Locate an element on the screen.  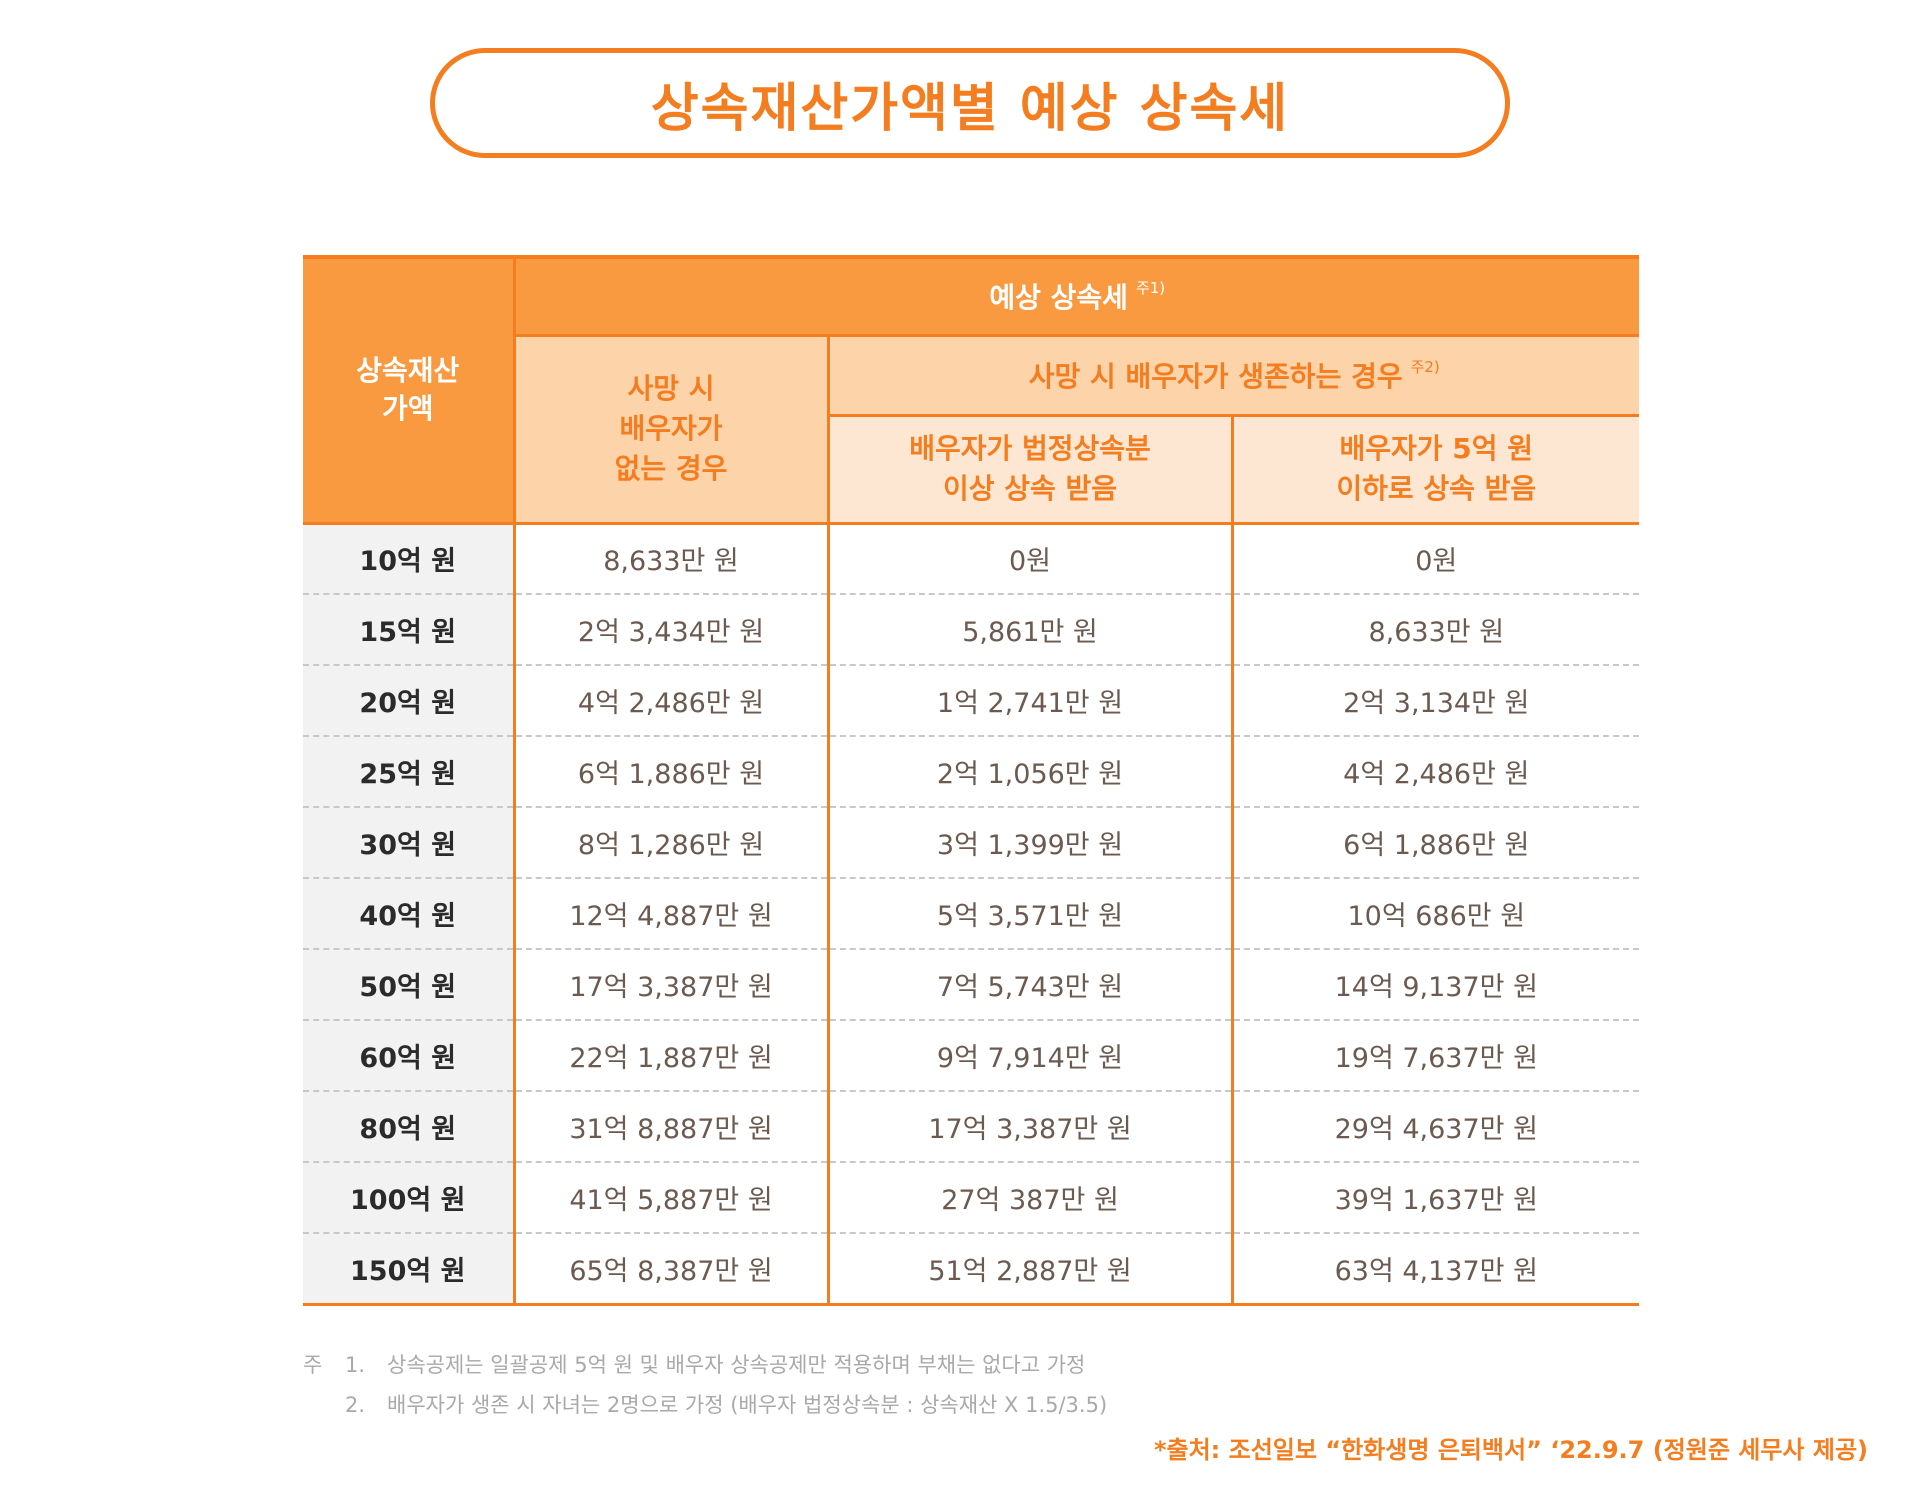
cell-five-eok: 63억 4,137만 원 is located at coordinates (1436, 1269).